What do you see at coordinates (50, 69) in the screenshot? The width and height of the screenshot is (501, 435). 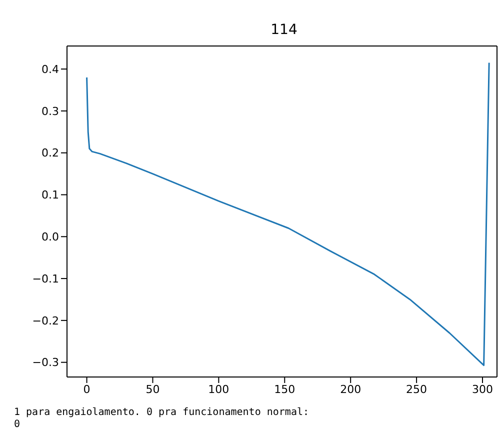 I see `y-tick-label: 0.4` at bounding box center [50, 69].